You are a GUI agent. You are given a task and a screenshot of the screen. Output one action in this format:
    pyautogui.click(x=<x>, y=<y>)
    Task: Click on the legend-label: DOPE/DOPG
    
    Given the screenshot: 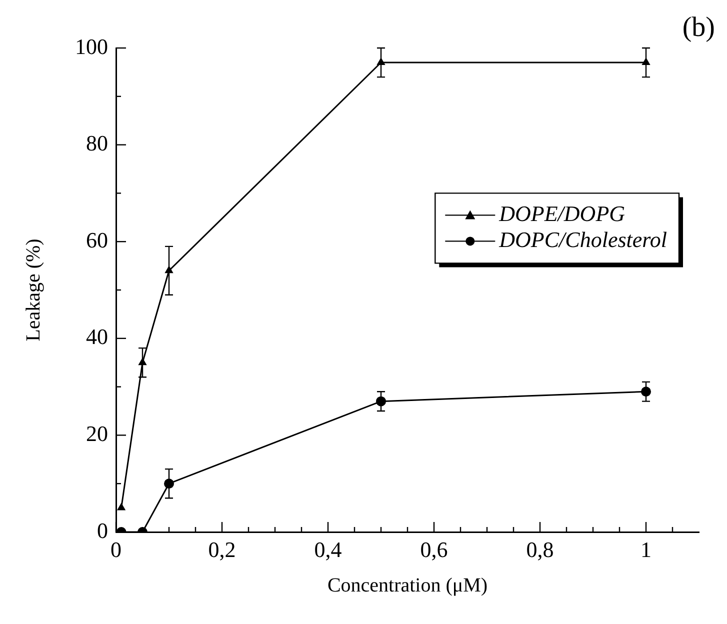 What is the action you would take?
    pyautogui.click(x=562, y=213)
    